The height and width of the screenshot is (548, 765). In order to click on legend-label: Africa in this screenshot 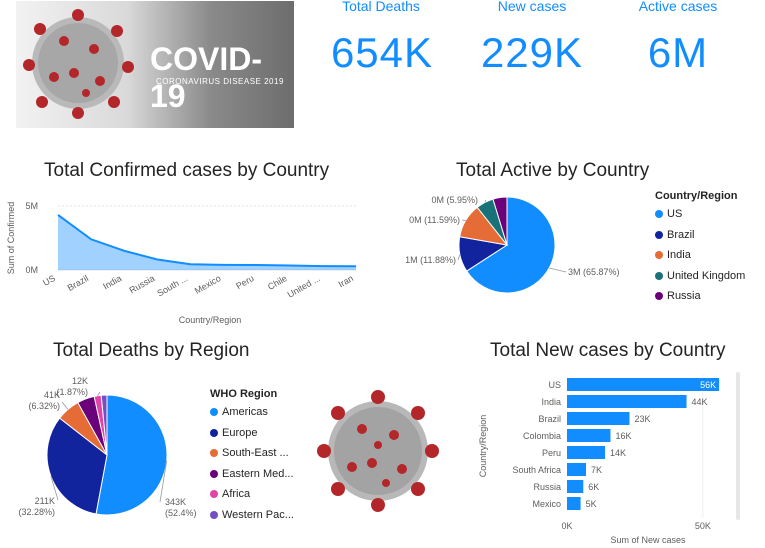, I will do `click(236, 494)`.